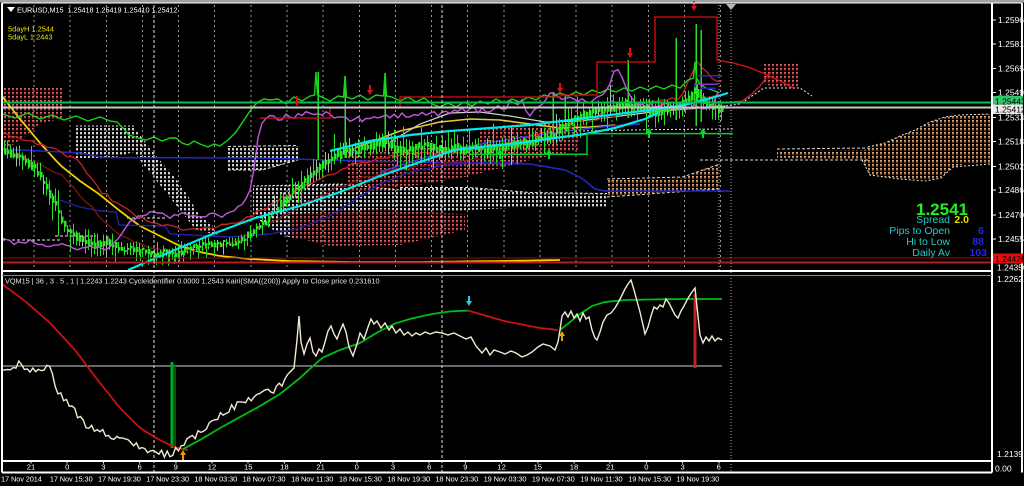  I want to click on svg-text: 1.24350, so click(1010, 268).